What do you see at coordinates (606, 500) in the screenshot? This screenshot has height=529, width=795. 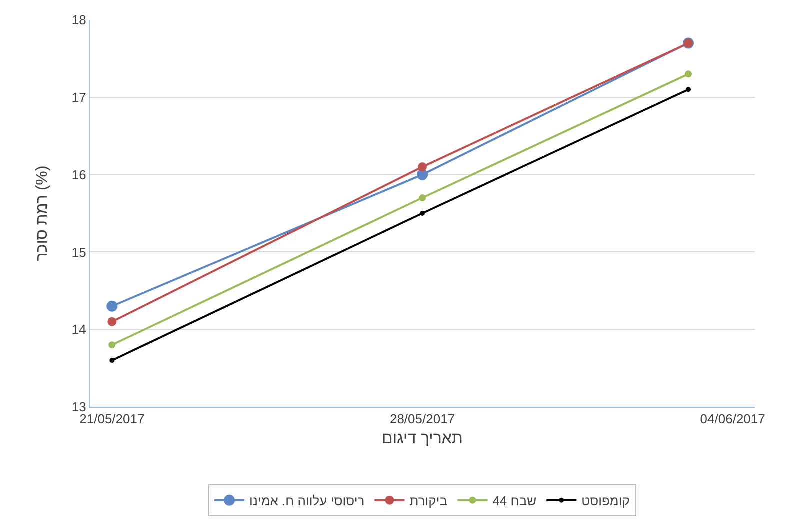 I see `legend-label: קומפוסט` at bounding box center [606, 500].